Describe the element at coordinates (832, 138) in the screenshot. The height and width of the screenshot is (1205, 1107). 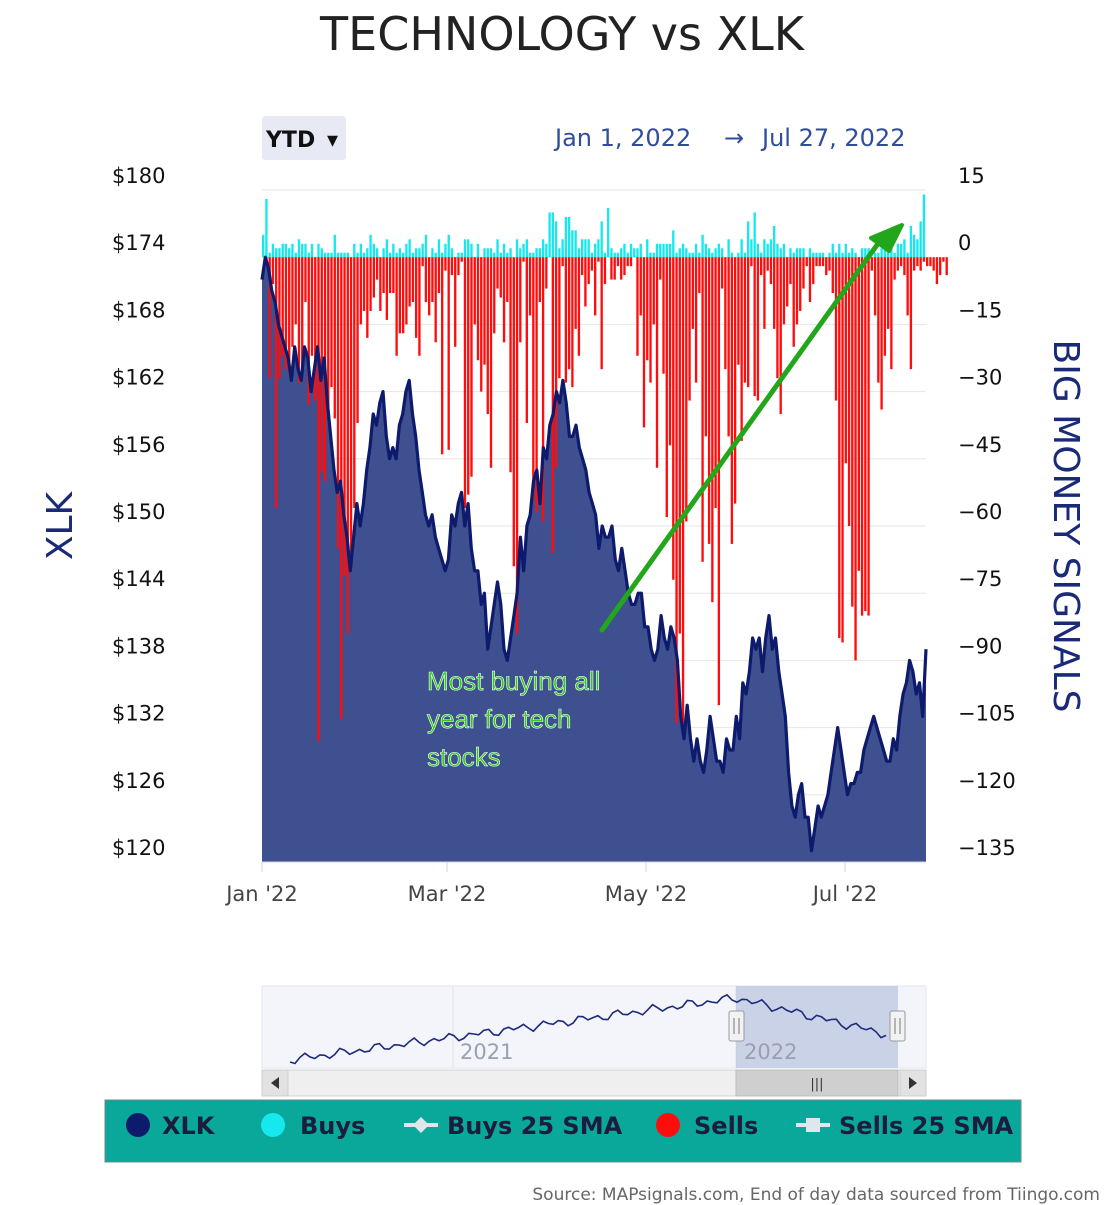
I see `date-to-input: Jul 27, 2022` at that location.